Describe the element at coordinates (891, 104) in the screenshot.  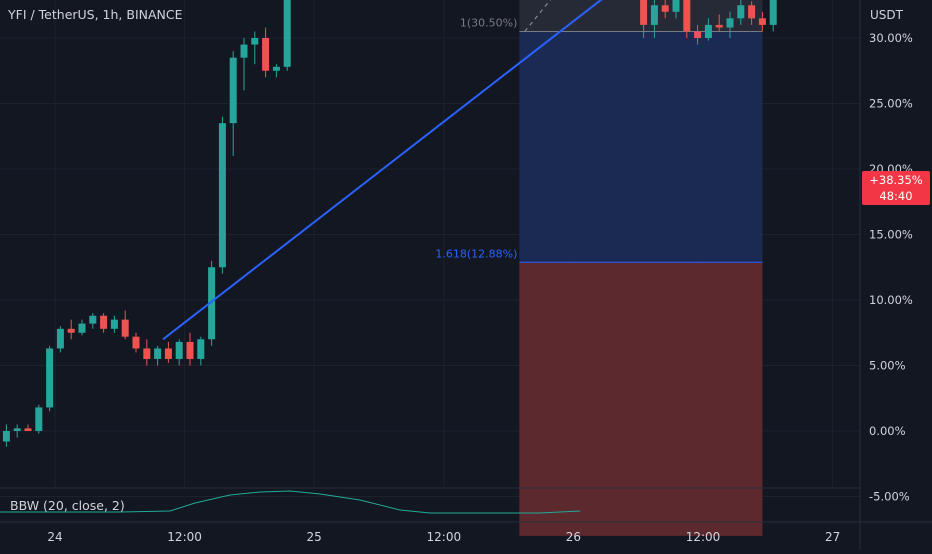
I see `y-tick-label: 25.00%` at that location.